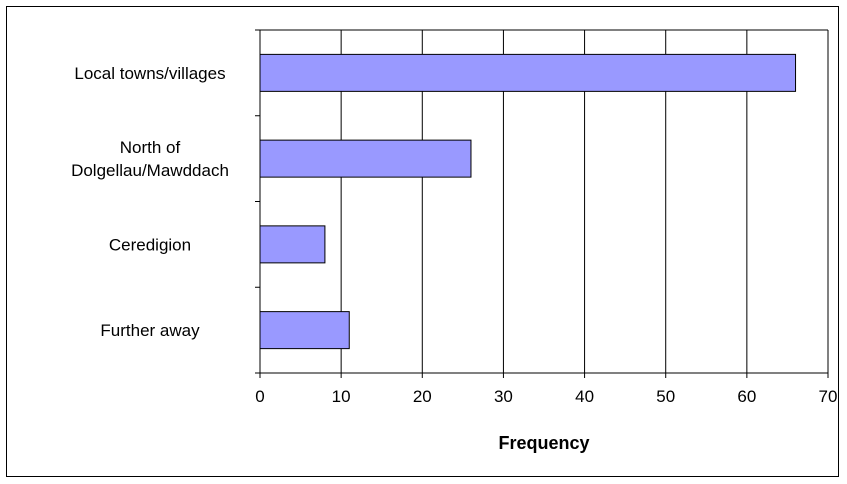  Describe the element at coordinates (150, 147) in the screenshot. I see `y-category-label-line: North of` at that location.